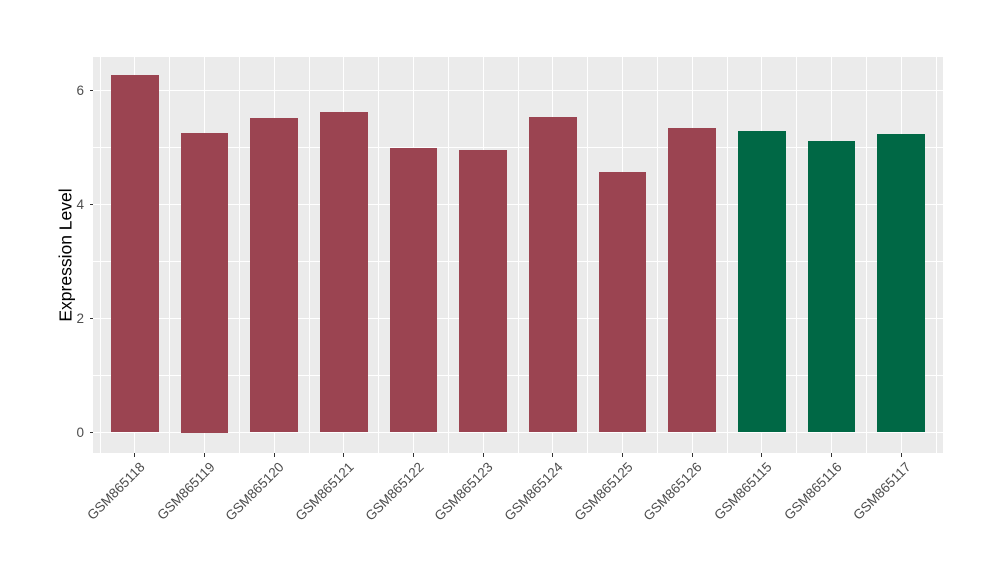 Image resolution: width=1000 pixels, height=580 pixels. Describe the element at coordinates (882, 491) in the screenshot. I see `x-tick-label: GSM865117` at that location.